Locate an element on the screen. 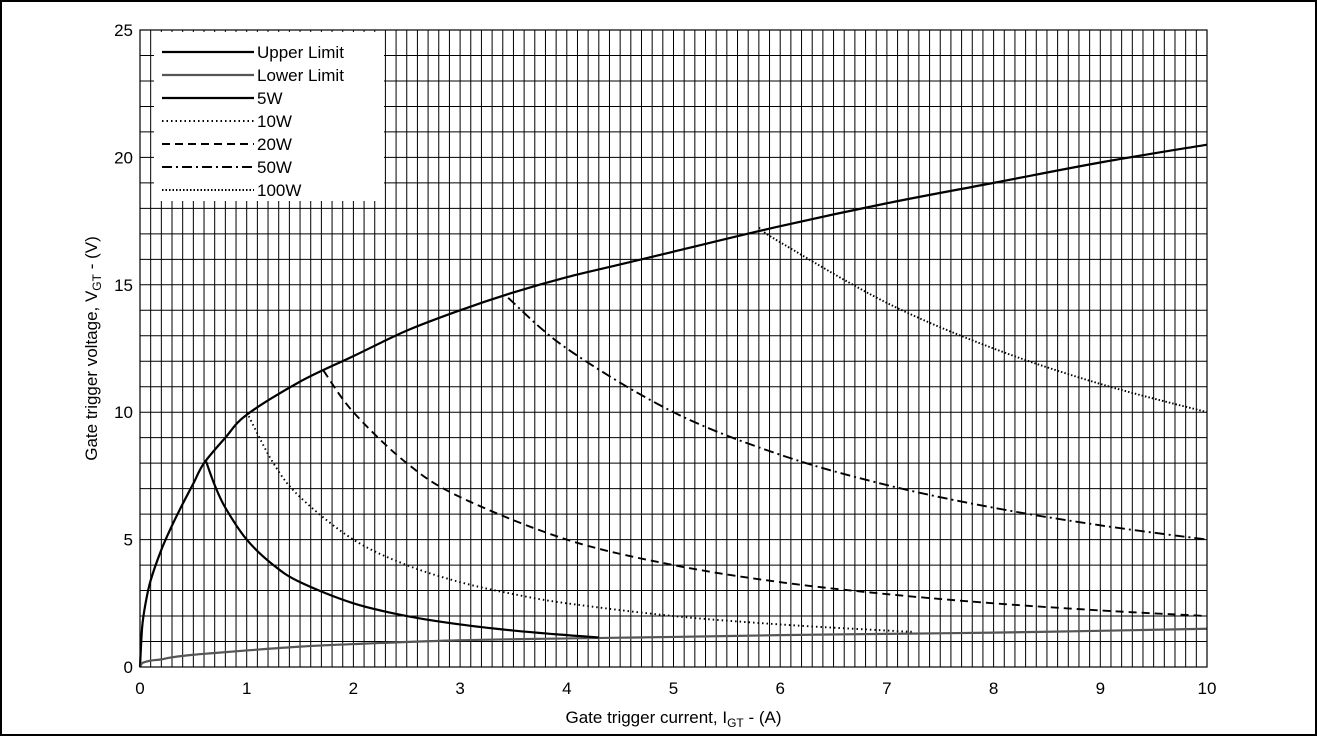  y-tick-label: 15 is located at coordinates (123, 285).